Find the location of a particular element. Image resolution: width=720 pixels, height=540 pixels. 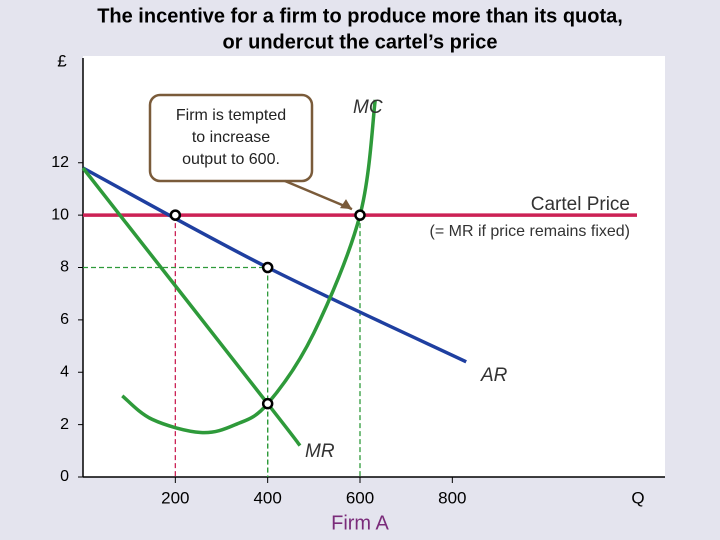

y-tick-label: 8 is located at coordinates (64, 267).